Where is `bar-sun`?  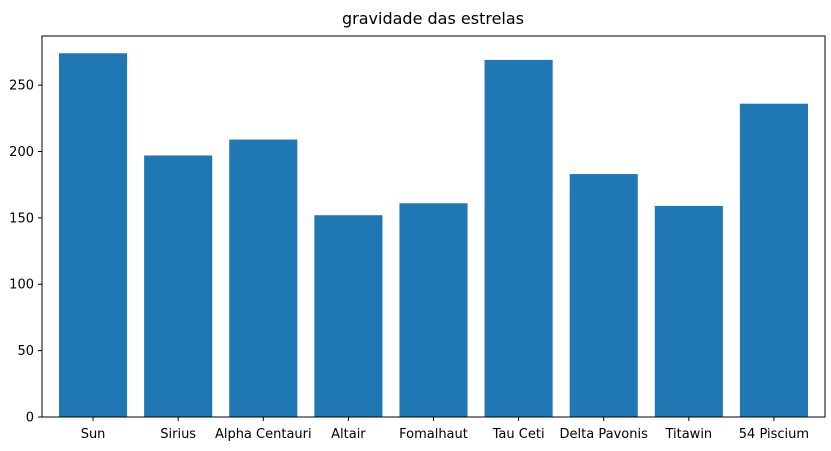 bar-sun is located at coordinates (93, 235).